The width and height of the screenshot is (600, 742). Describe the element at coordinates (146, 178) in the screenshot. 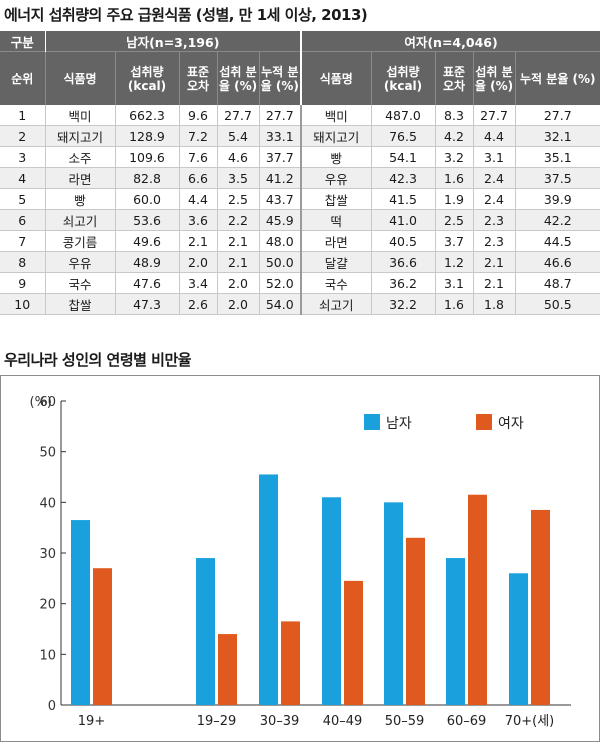

I see `cell-m-intake: 82.8` at that location.